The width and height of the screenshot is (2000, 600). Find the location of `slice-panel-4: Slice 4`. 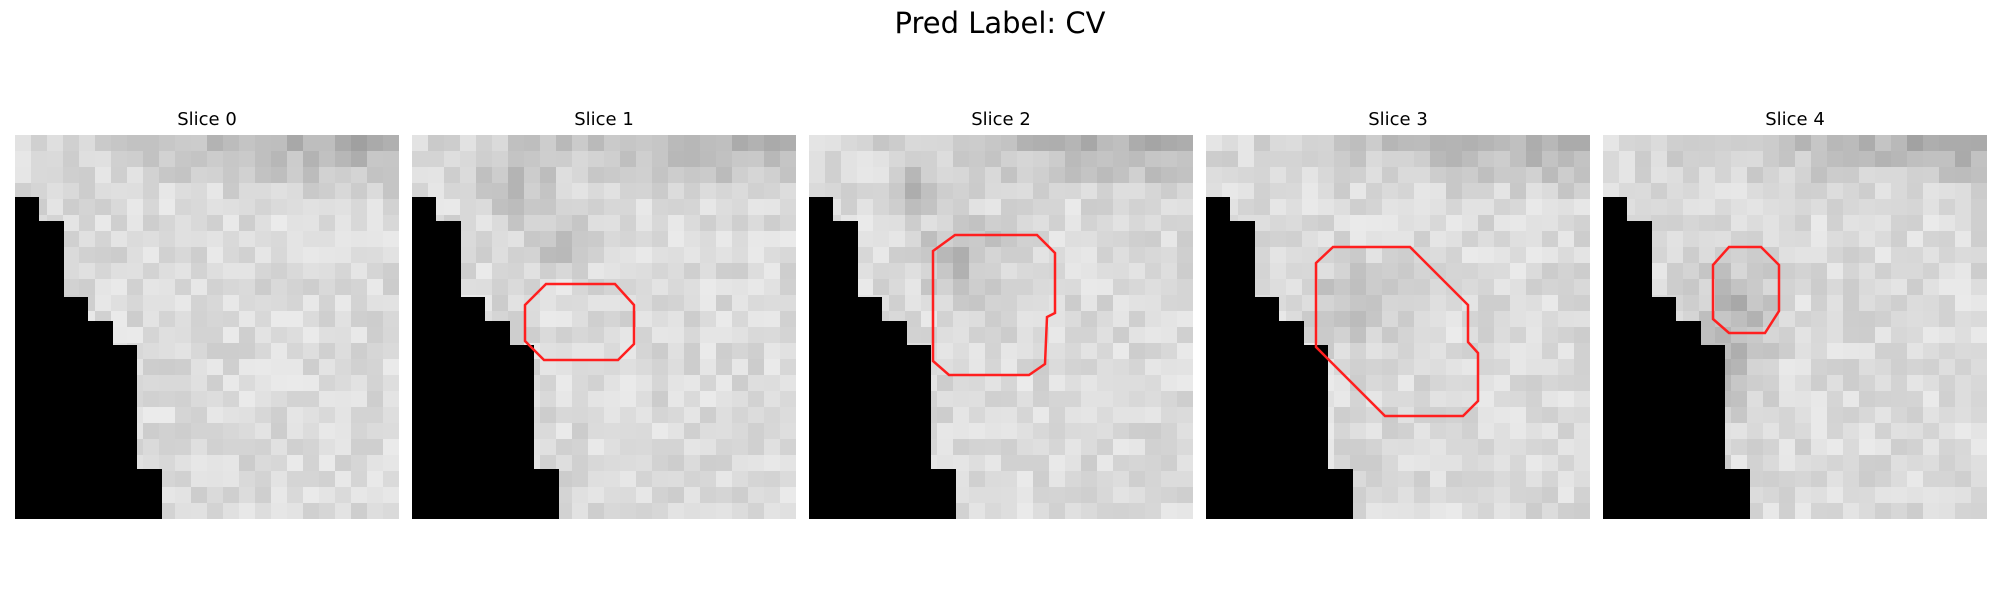

slice-panel-4: Slice 4 is located at coordinates (1795, 312).